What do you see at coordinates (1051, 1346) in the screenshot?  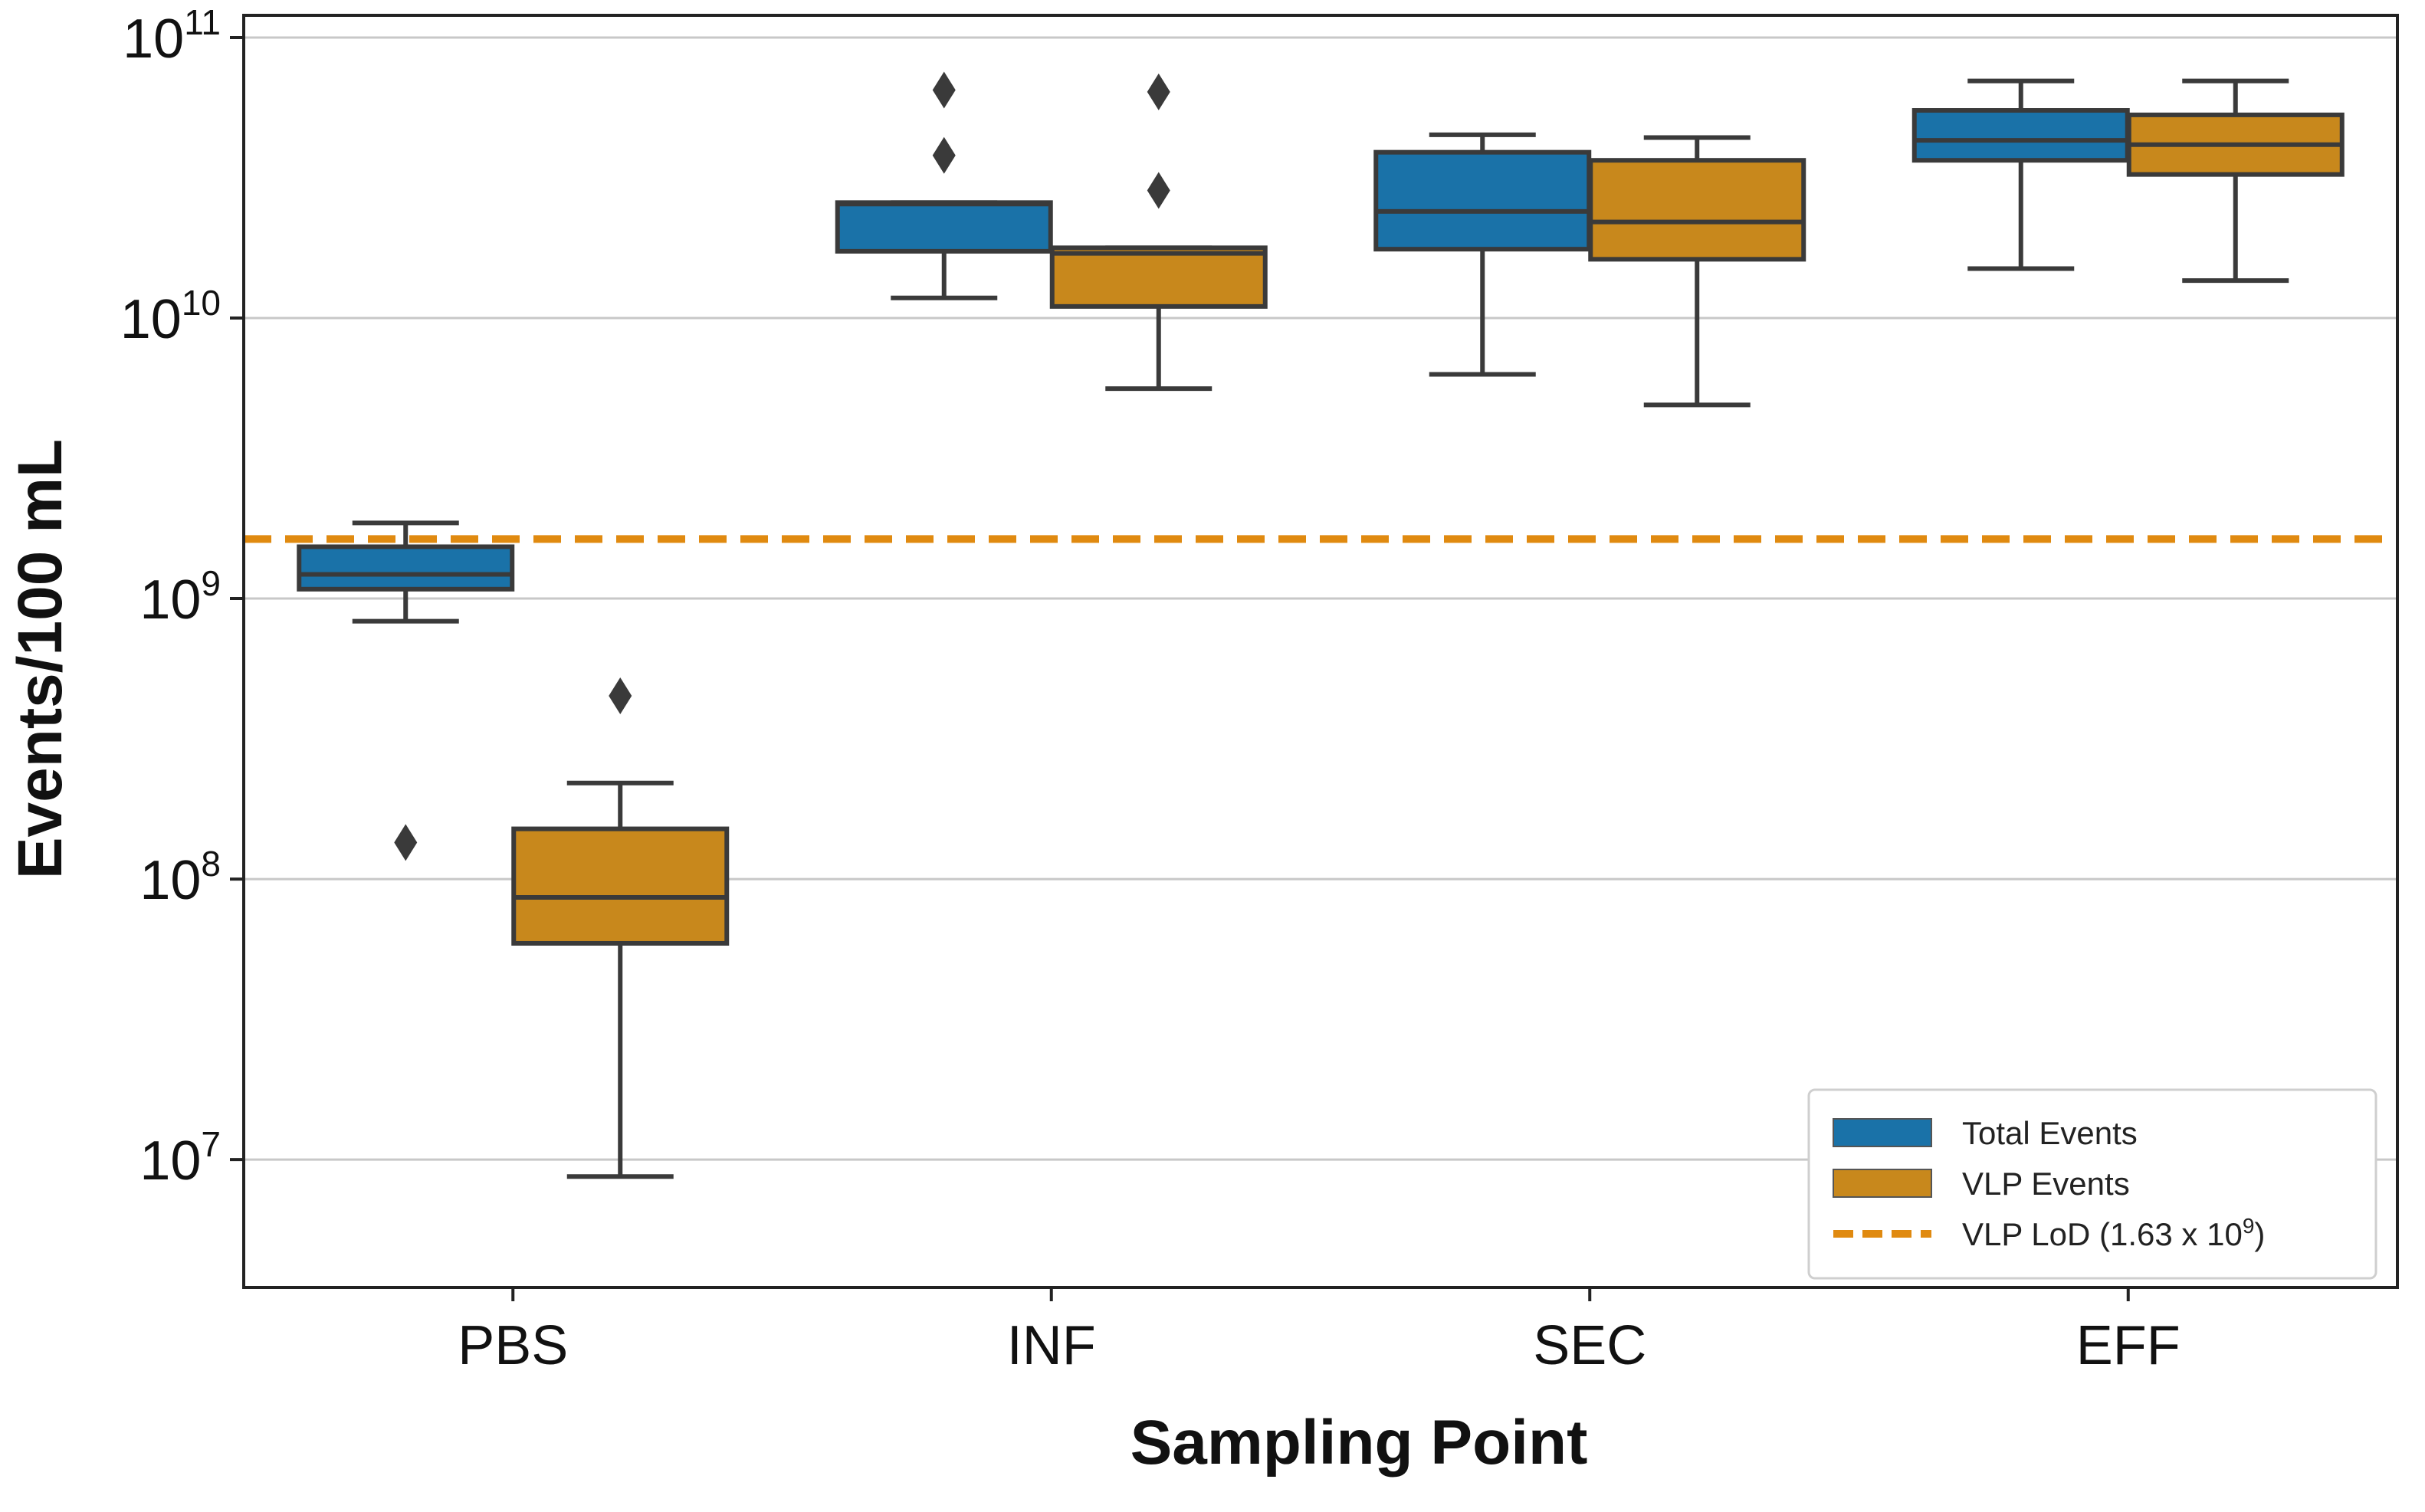 I see `x-tick-label: INF` at bounding box center [1051, 1346].